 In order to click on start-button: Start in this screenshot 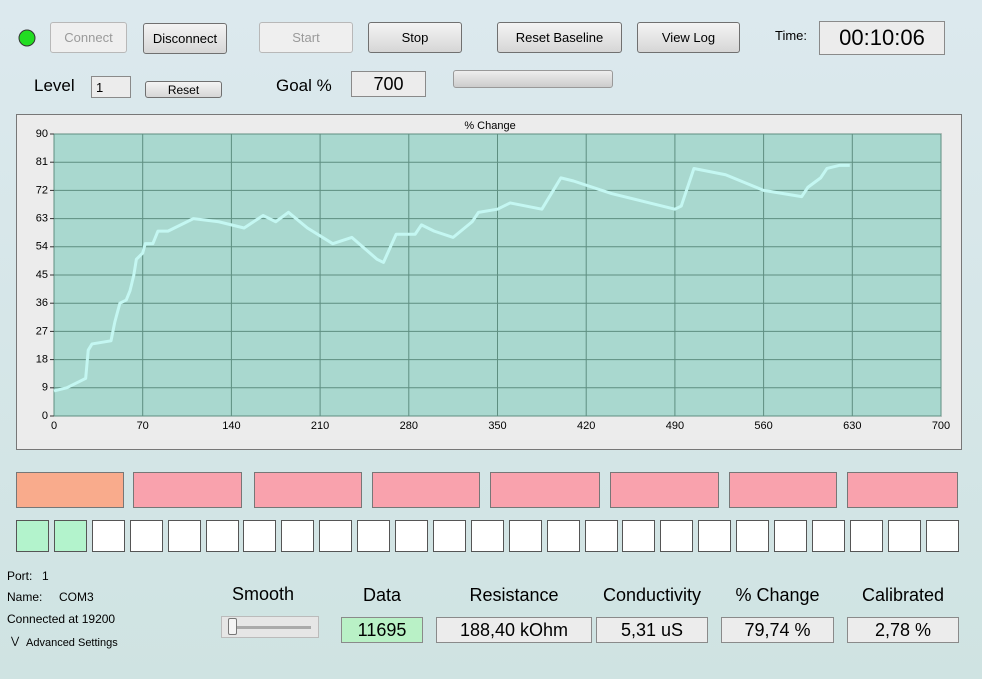, I will do `click(306, 37)`.